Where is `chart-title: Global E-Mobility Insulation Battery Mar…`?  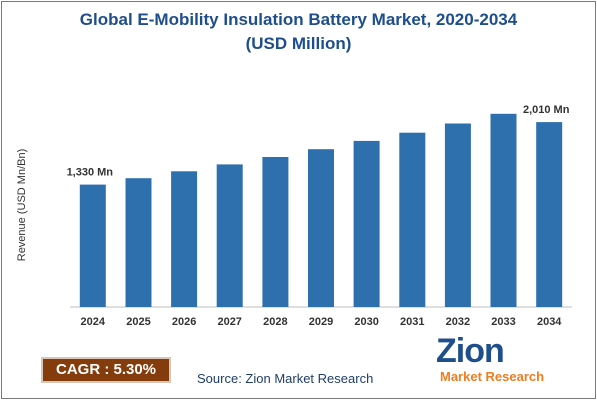
chart-title: Global E-Mobility Insulation Battery Mar… is located at coordinates (298, 19).